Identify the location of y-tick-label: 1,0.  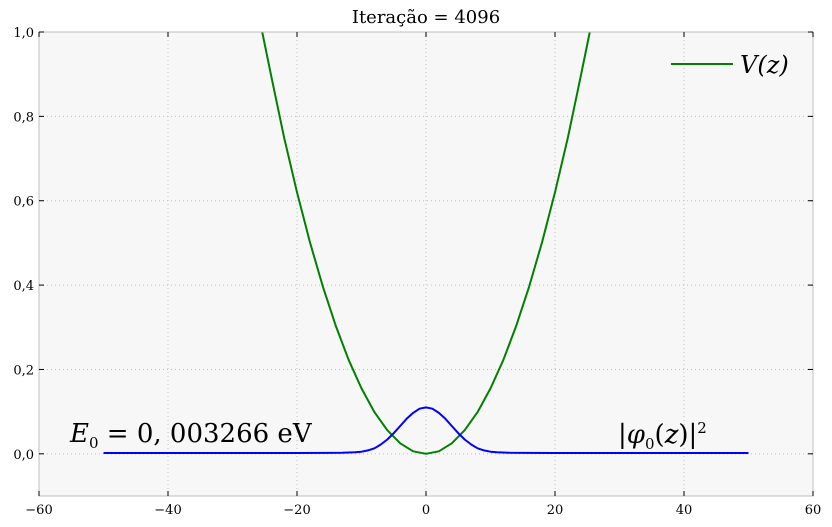
(23, 33).